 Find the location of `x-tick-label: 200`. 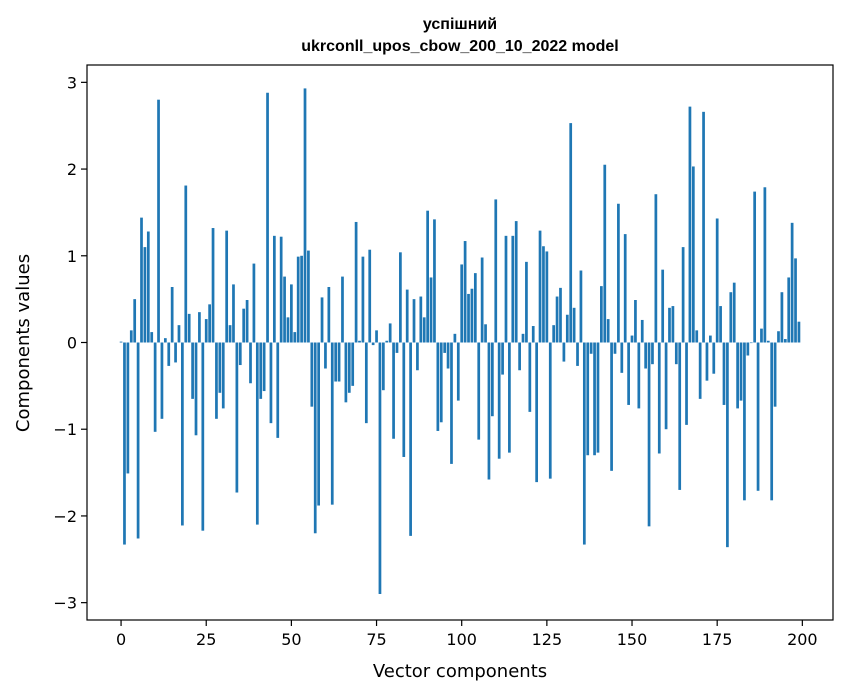

x-tick-label: 200 is located at coordinates (802, 639).